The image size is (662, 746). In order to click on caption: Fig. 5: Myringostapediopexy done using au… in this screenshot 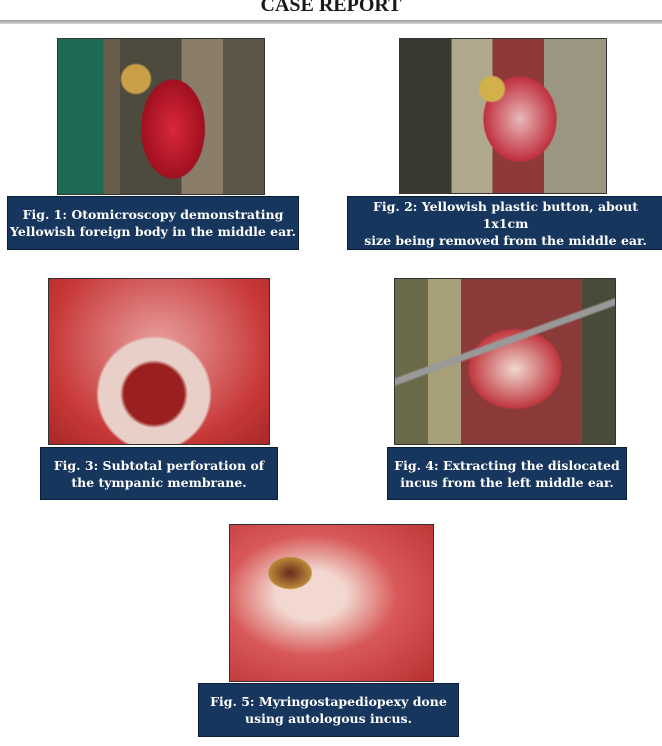, I will do `click(328, 710)`.